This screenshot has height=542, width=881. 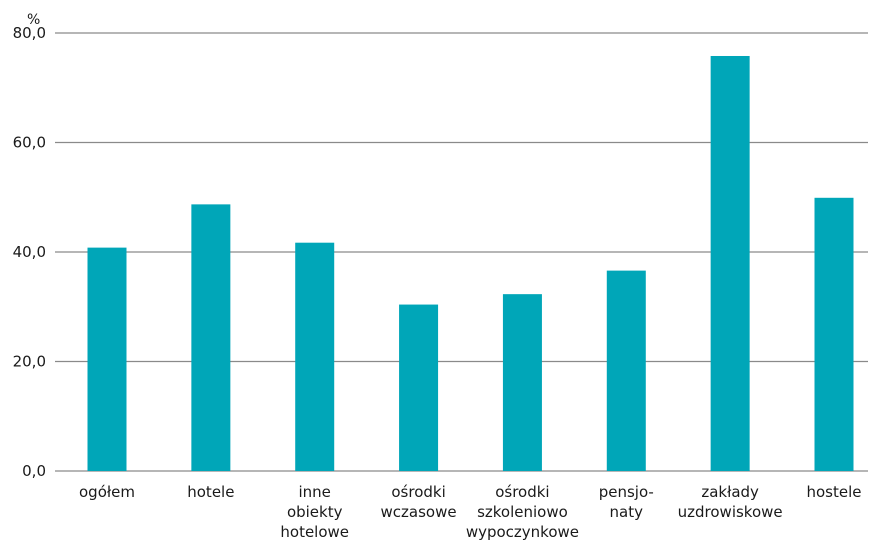 I want to click on y-tick-label: 80,0, so click(x=29, y=33).